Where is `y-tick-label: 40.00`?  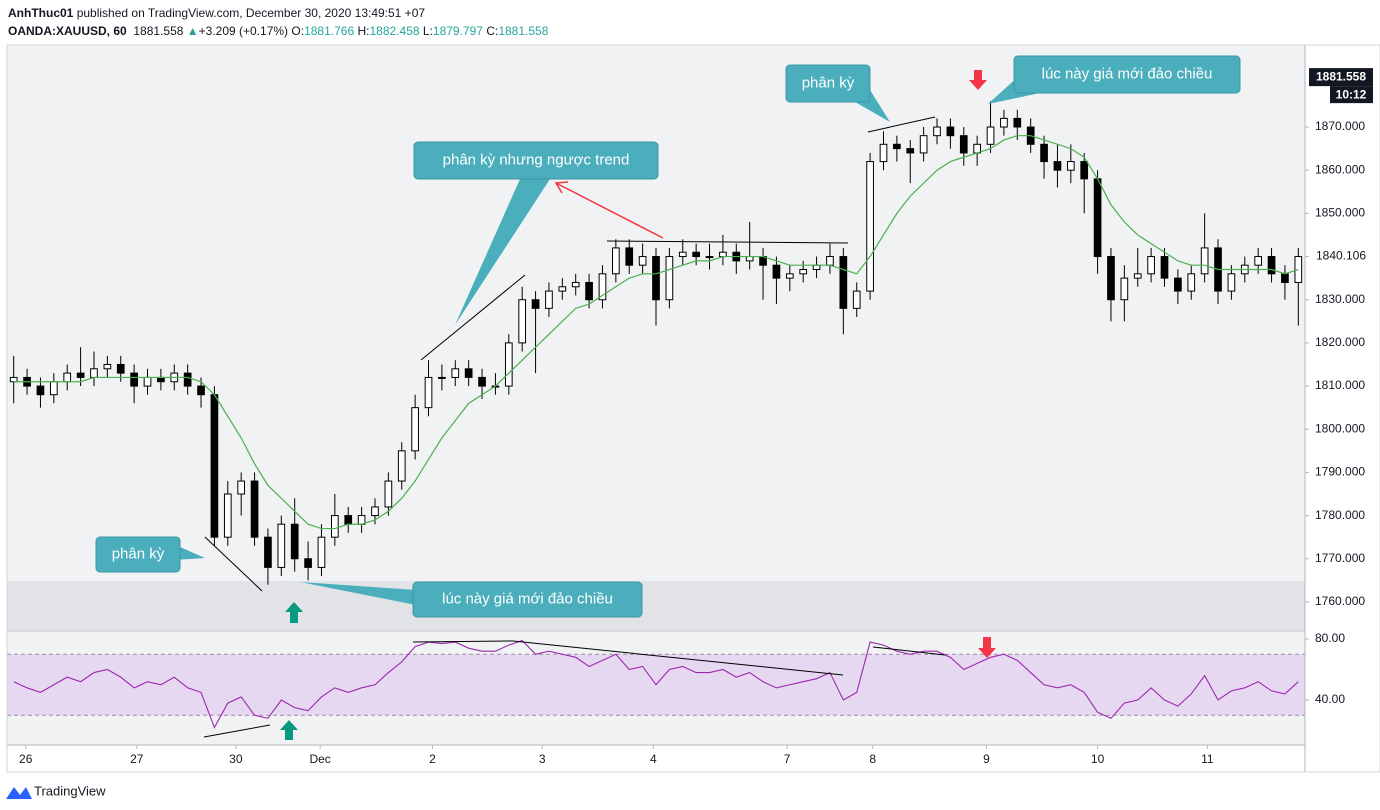 y-tick-label: 40.00 is located at coordinates (1330, 699).